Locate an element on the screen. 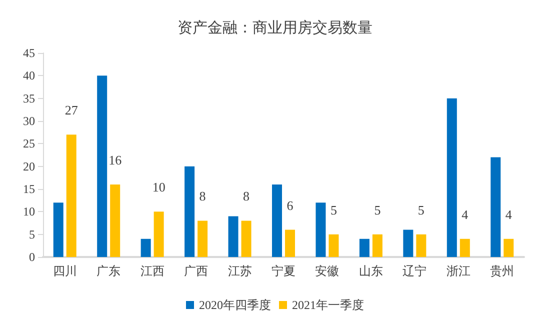 Image resolution: width=550 pixels, height=330 pixels. x-tick-label: 安徽 is located at coordinates (327, 271).